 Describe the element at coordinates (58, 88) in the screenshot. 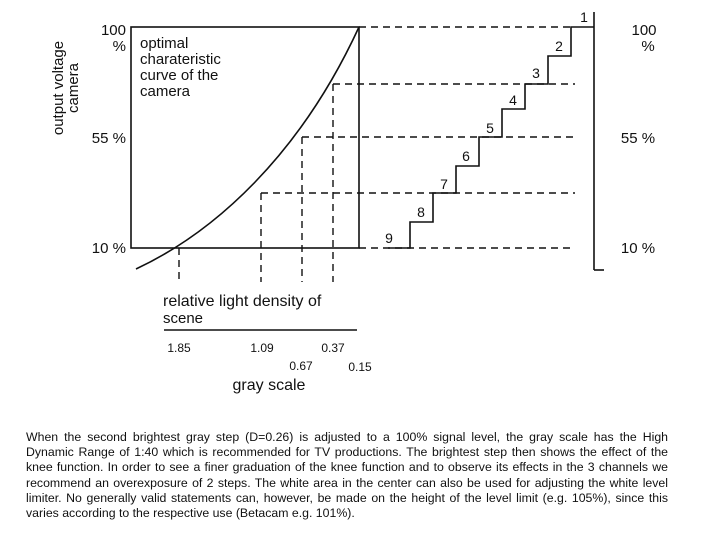

I see `y-axis-title-line1: output voltage` at that location.